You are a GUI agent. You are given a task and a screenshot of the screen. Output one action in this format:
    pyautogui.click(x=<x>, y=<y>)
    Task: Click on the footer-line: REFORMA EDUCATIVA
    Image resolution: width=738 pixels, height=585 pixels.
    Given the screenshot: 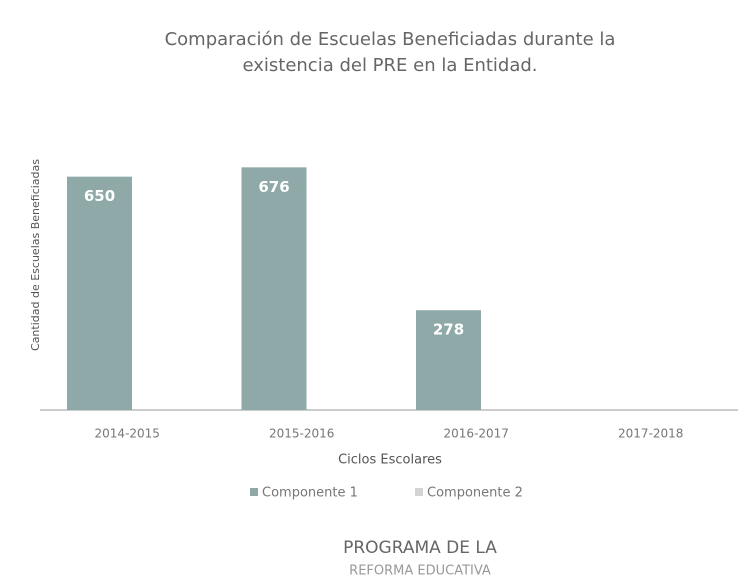 What is the action you would take?
    pyautogui.click(x=420, y=571)
    